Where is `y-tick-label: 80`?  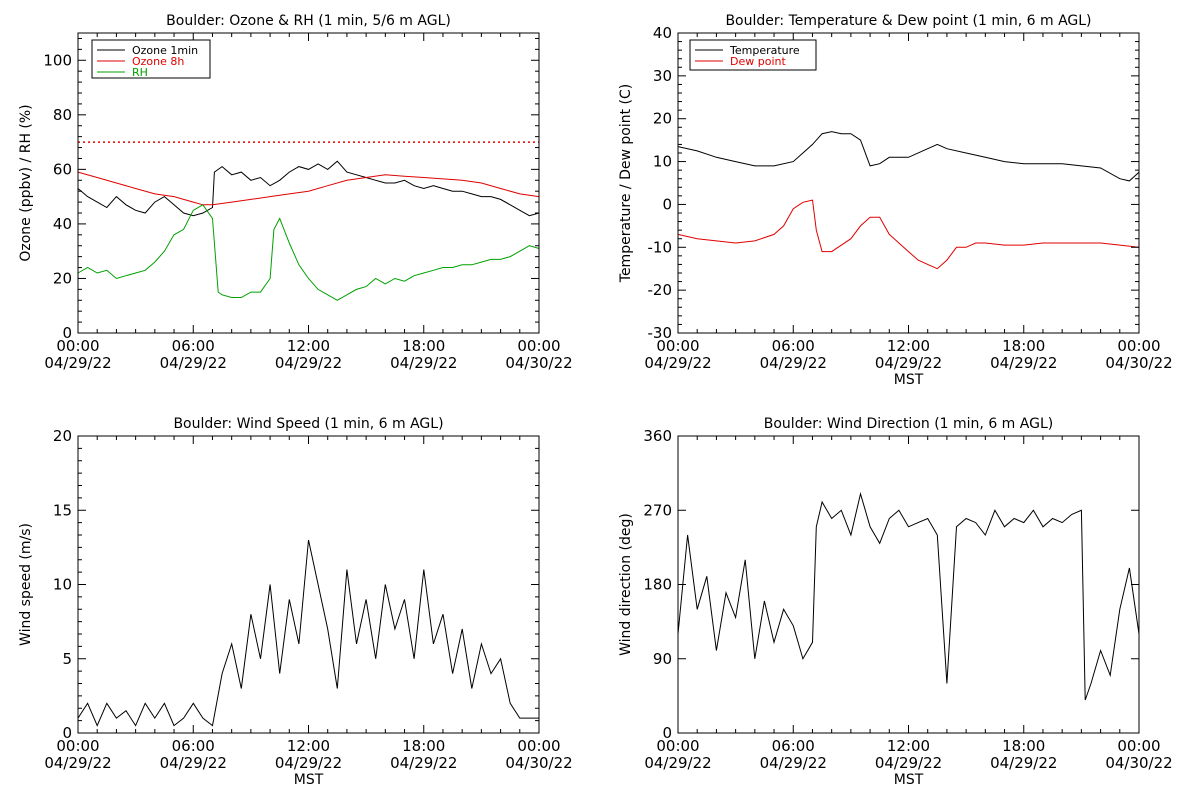
y-tick-label: 80 is located at coordinates (62, 115).